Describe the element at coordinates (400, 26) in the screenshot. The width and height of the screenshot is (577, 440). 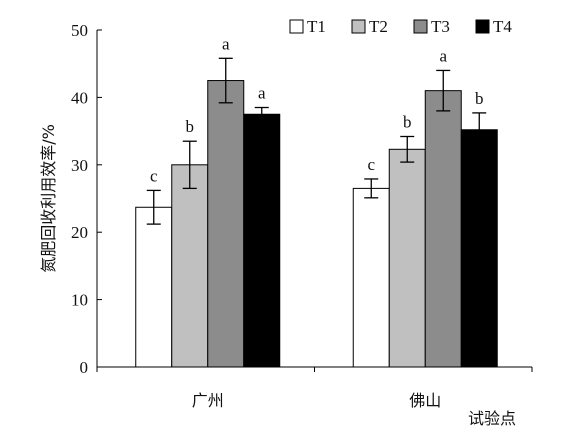
I see `legend: T1 T2 T3 T4` at that location.